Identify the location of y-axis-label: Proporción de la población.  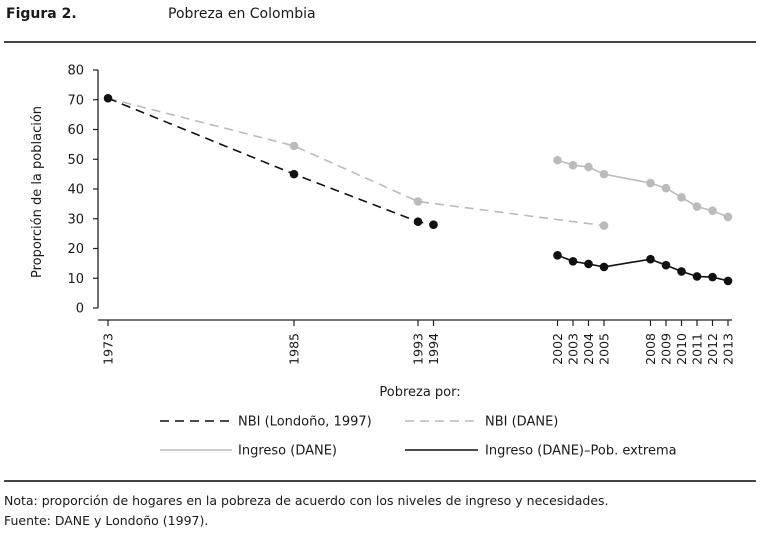
(37, 192).